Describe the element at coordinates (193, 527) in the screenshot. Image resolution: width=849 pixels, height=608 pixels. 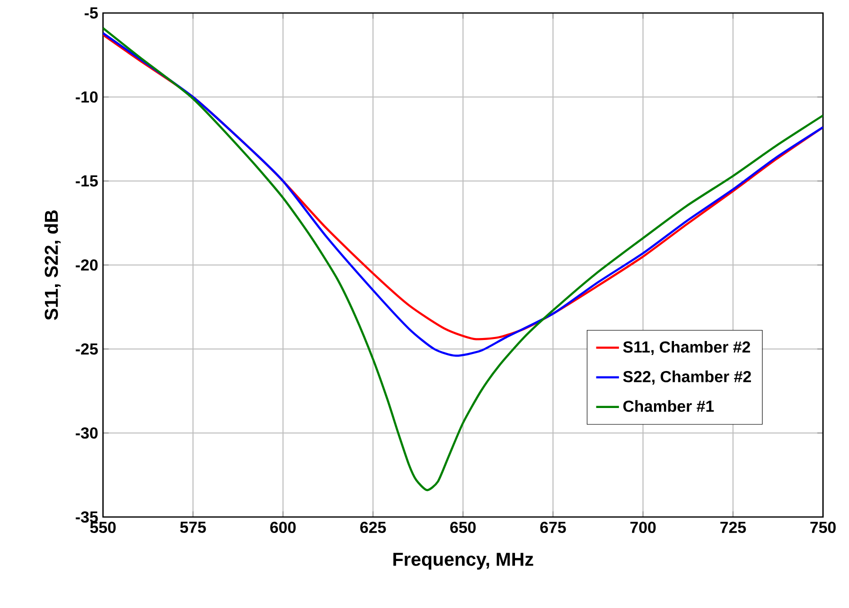
I see `x-tick-label: 575` at that location.